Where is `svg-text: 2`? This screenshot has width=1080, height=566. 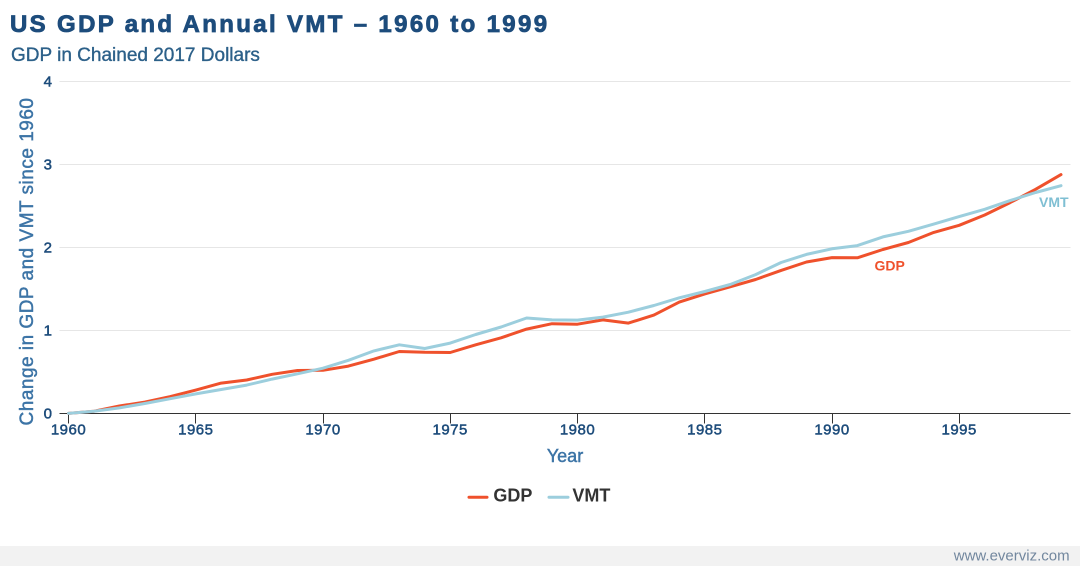
svg-text: 2 is located at coordinates (48, 248).